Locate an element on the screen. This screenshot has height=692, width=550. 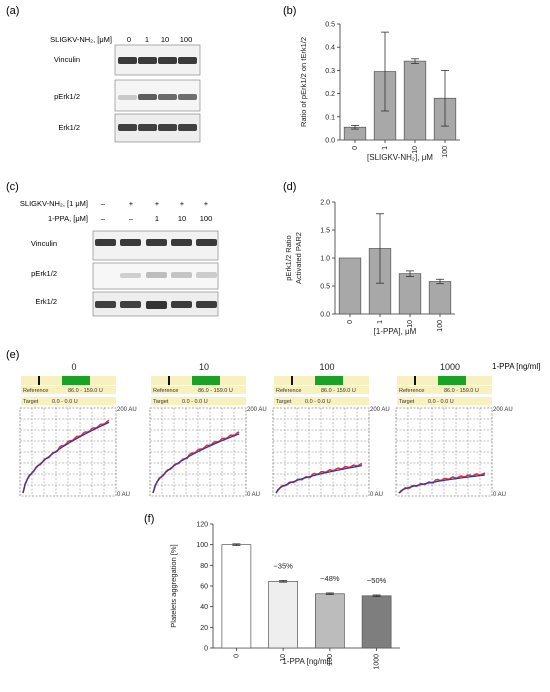
blot-a-treatment-label: SLIGKV-NH₂, [μM] is located at coordinates (81, 39).